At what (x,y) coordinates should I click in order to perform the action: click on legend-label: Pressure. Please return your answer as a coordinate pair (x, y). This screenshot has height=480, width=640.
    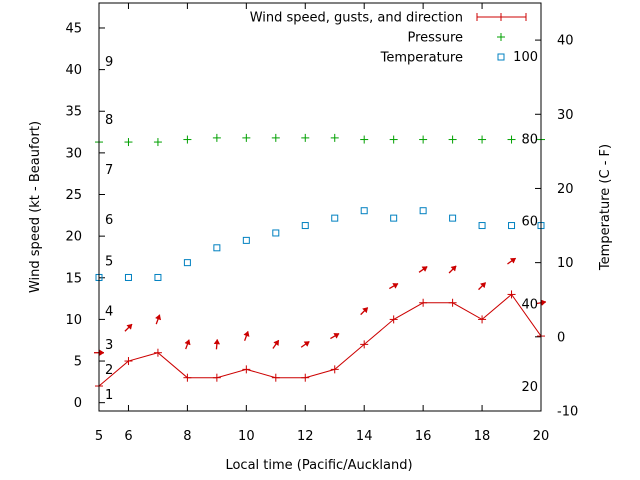
    Looking at the image, I should click on (435, 38).